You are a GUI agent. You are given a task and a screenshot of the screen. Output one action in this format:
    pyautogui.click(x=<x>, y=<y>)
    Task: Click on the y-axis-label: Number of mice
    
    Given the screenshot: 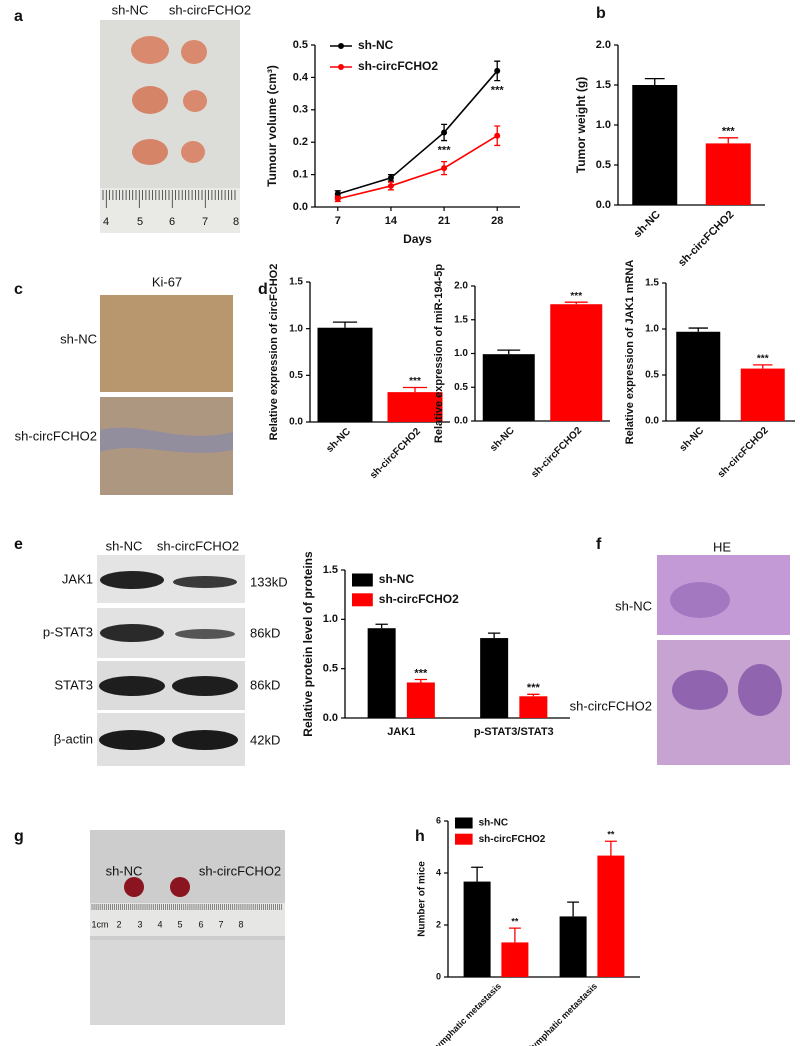 What is the action you would take?
    pyautogui.click(x=422, y=899)
    